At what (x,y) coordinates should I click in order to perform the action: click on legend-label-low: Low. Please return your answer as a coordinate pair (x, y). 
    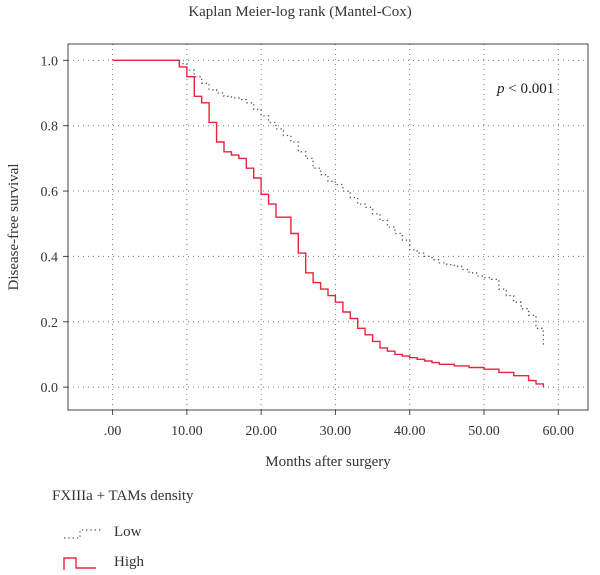
    Looking at the image, I should click on (128, 532).